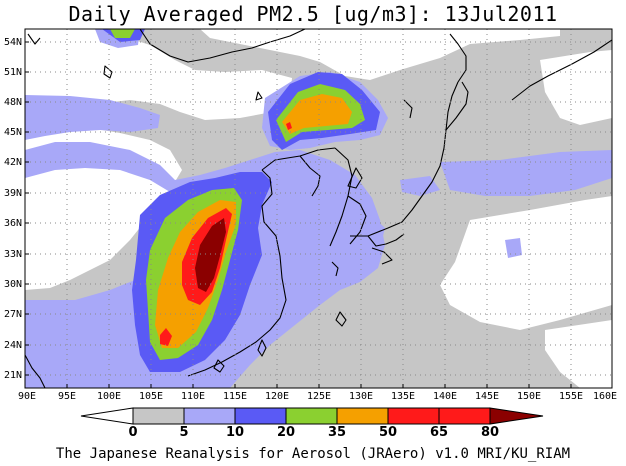 This screenshot has height=466, width=626. What do you see at coordinates (13, 223) in the screenshot?
I see `lat-label: 36N` at bounding box center [13, 223].